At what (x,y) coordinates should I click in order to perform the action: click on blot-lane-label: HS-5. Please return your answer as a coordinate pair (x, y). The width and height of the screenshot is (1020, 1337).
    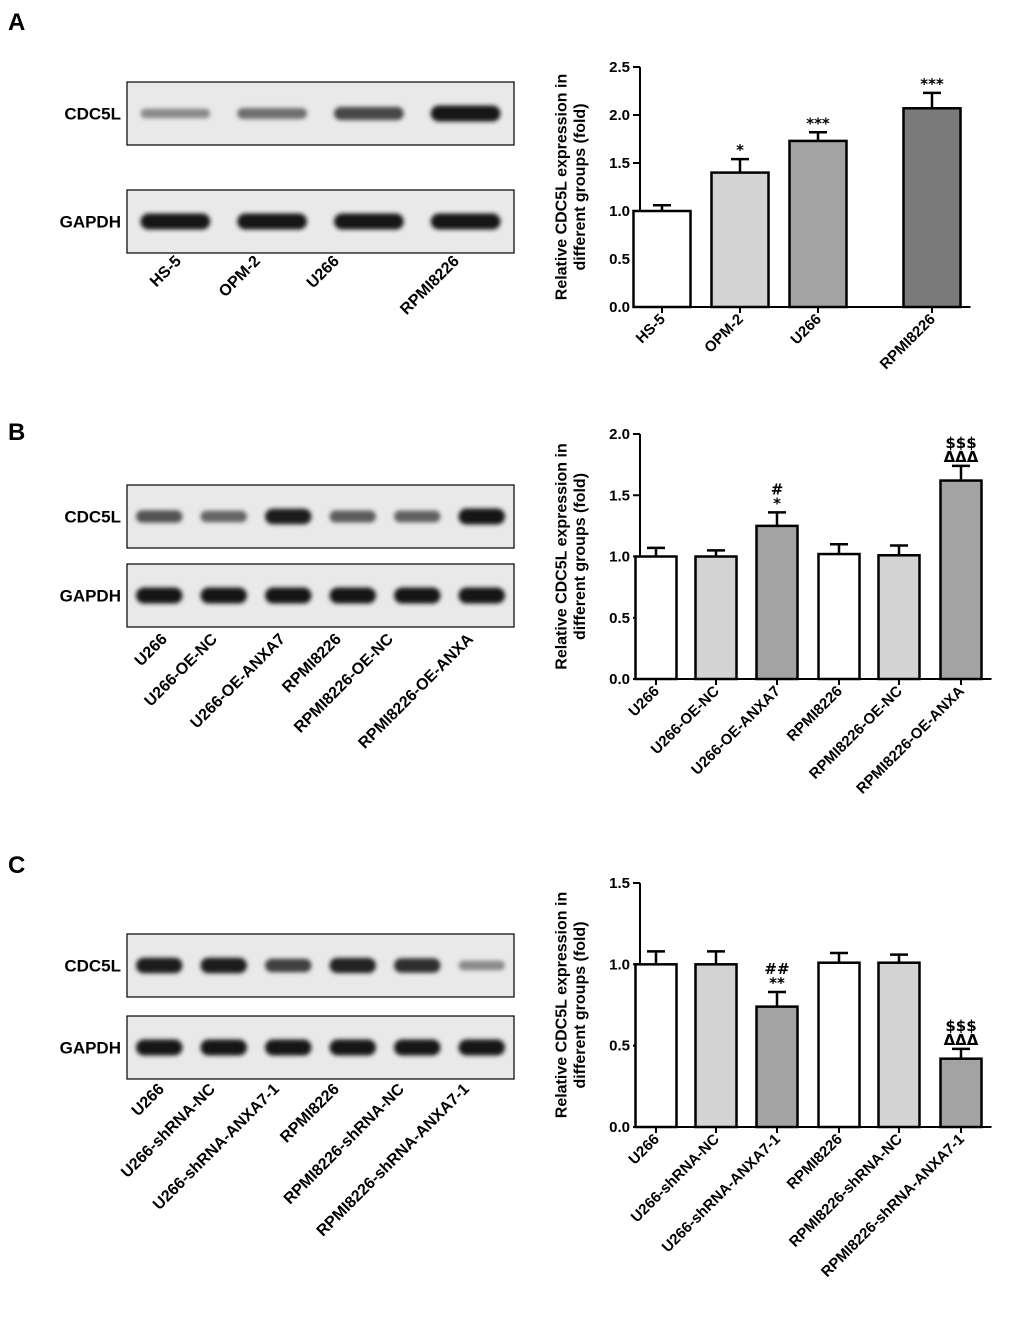
    Looking at the image, I should click on (166, 272).